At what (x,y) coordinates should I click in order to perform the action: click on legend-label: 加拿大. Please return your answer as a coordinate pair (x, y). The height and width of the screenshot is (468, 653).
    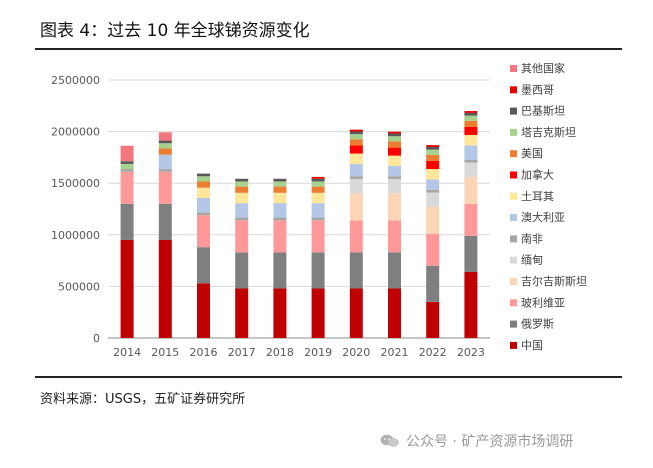
    Looking at the image, I should click on (537, 175).